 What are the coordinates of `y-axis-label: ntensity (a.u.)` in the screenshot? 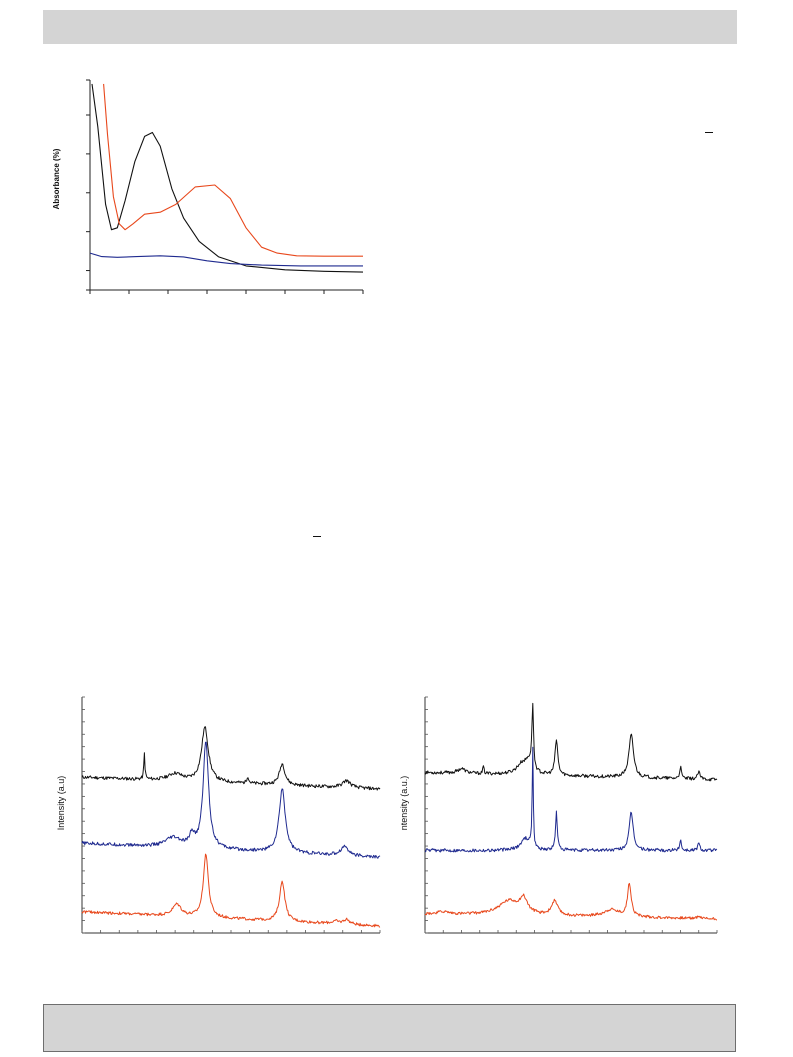 It's located at (404, 803).